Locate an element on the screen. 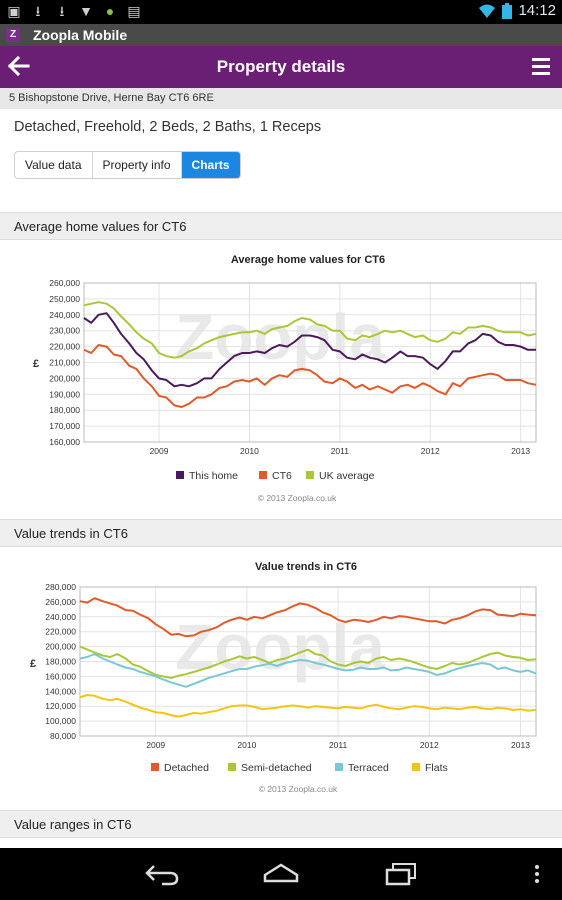  home-icon is located at coordinates (281, 873).